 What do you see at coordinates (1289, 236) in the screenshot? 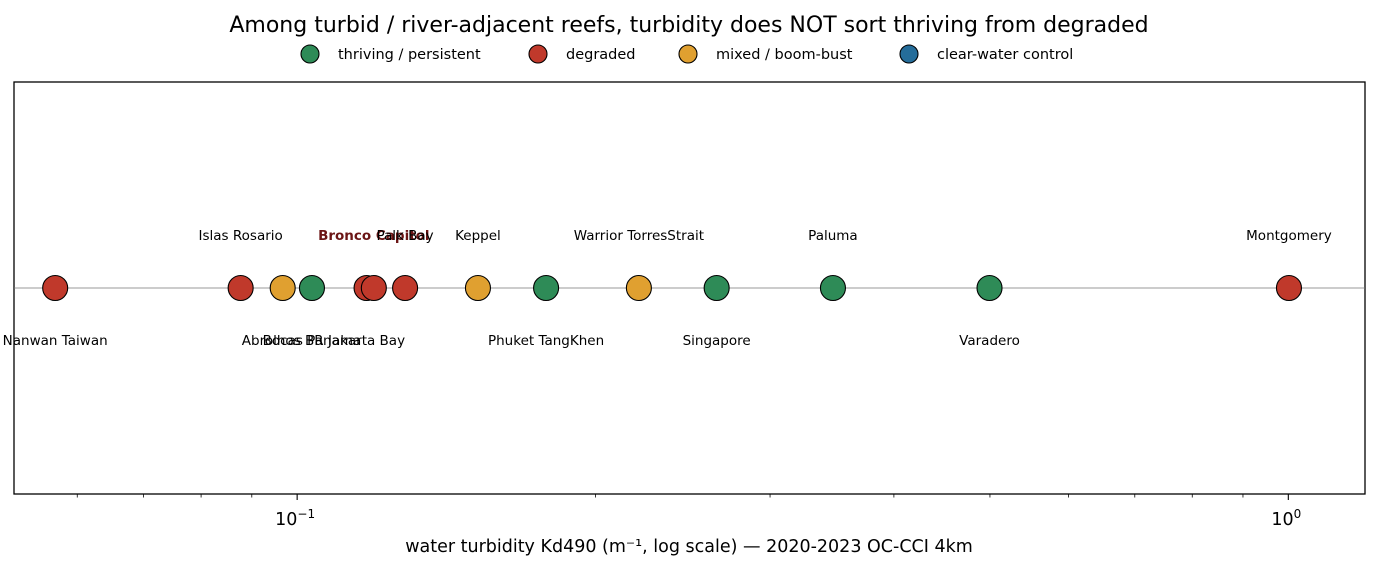
I see `point-label: Montgomery` at bounding box center [1289, 236].